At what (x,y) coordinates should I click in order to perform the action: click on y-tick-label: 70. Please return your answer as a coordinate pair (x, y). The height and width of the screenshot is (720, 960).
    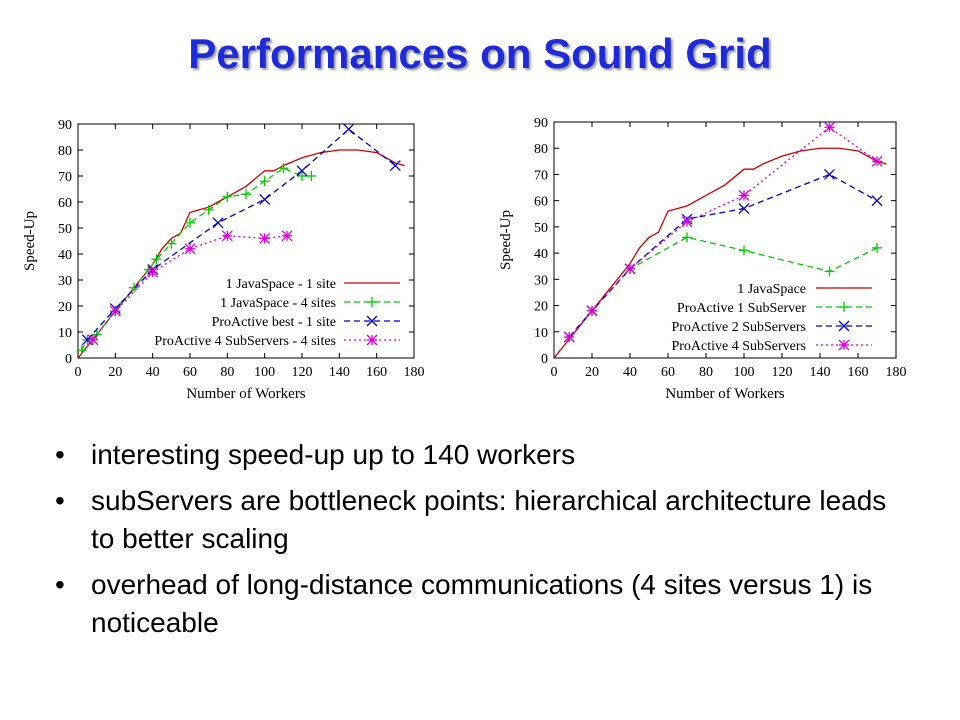
    Looking at the image, I should click on (541, 175).